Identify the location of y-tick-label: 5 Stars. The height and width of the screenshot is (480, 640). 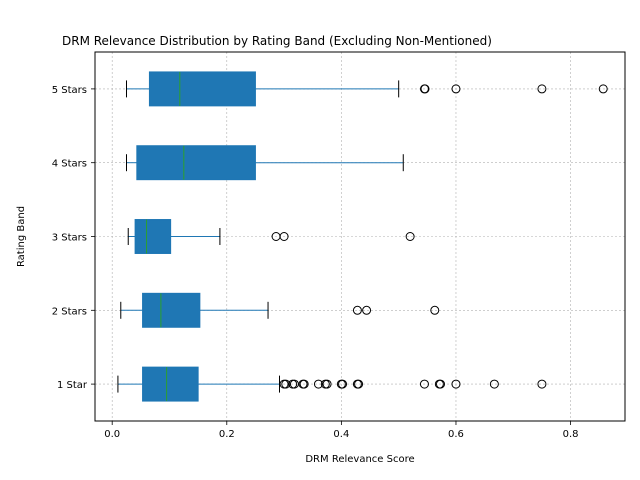
(69, 90).